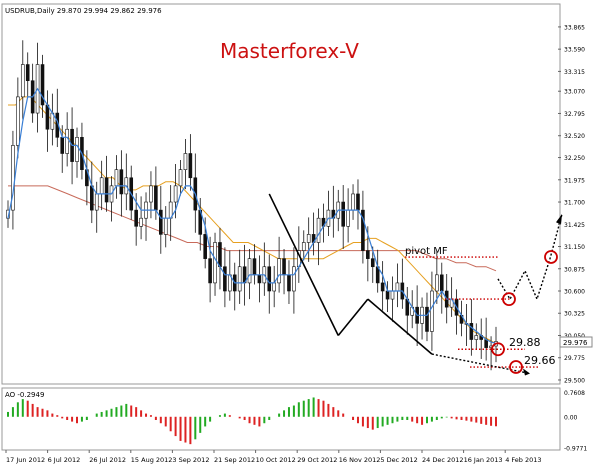  What do you see at coordinates (481, 364) in the screenshot?
I see `forecast-down` at bounding box center [481, 364].